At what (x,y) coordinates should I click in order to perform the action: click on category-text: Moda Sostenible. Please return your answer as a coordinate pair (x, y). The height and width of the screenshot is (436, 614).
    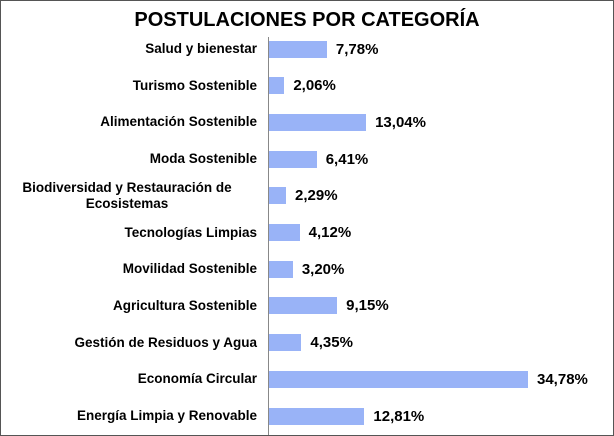
    Looking at the image, I should click on (203, 159).